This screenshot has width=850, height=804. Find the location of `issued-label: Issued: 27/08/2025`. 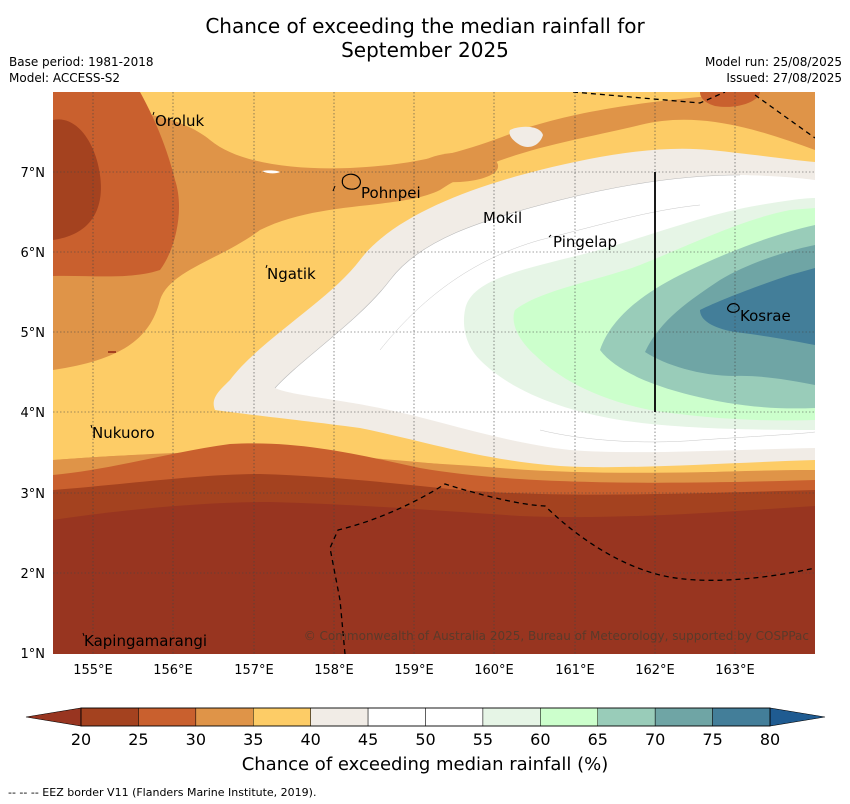

issued-label: Issued: 27/08/2025 is located at coordinates (784, 78).